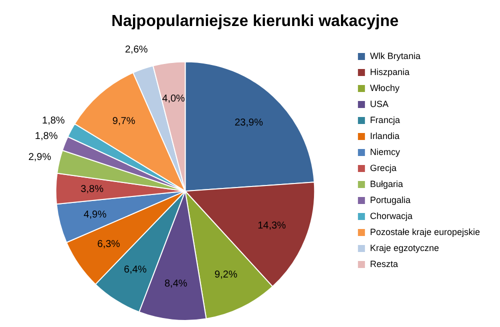 Image resolution: width=500 pixels, height=327 pixels. I want to click on legend-label: Grecja, so click(383, 167).